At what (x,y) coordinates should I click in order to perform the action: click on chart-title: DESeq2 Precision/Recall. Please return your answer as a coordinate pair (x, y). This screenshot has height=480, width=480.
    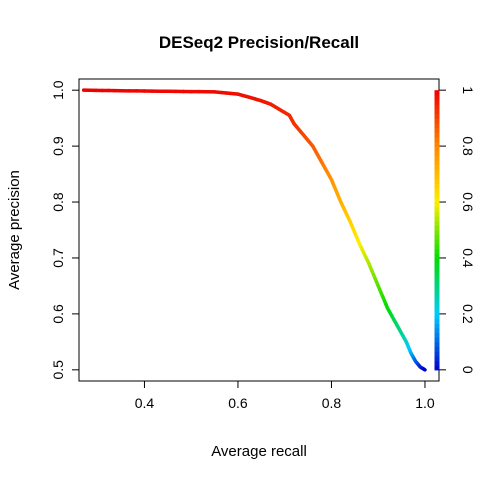
    Looking at the image, I should click on (259, 42).